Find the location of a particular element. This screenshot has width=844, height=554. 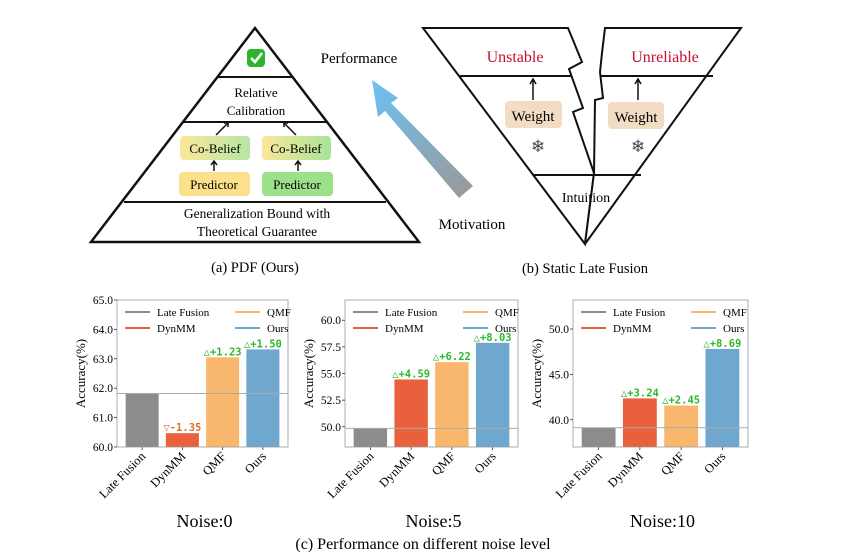

relative-calibration-label: Relative is located at coordinates (256, 92).